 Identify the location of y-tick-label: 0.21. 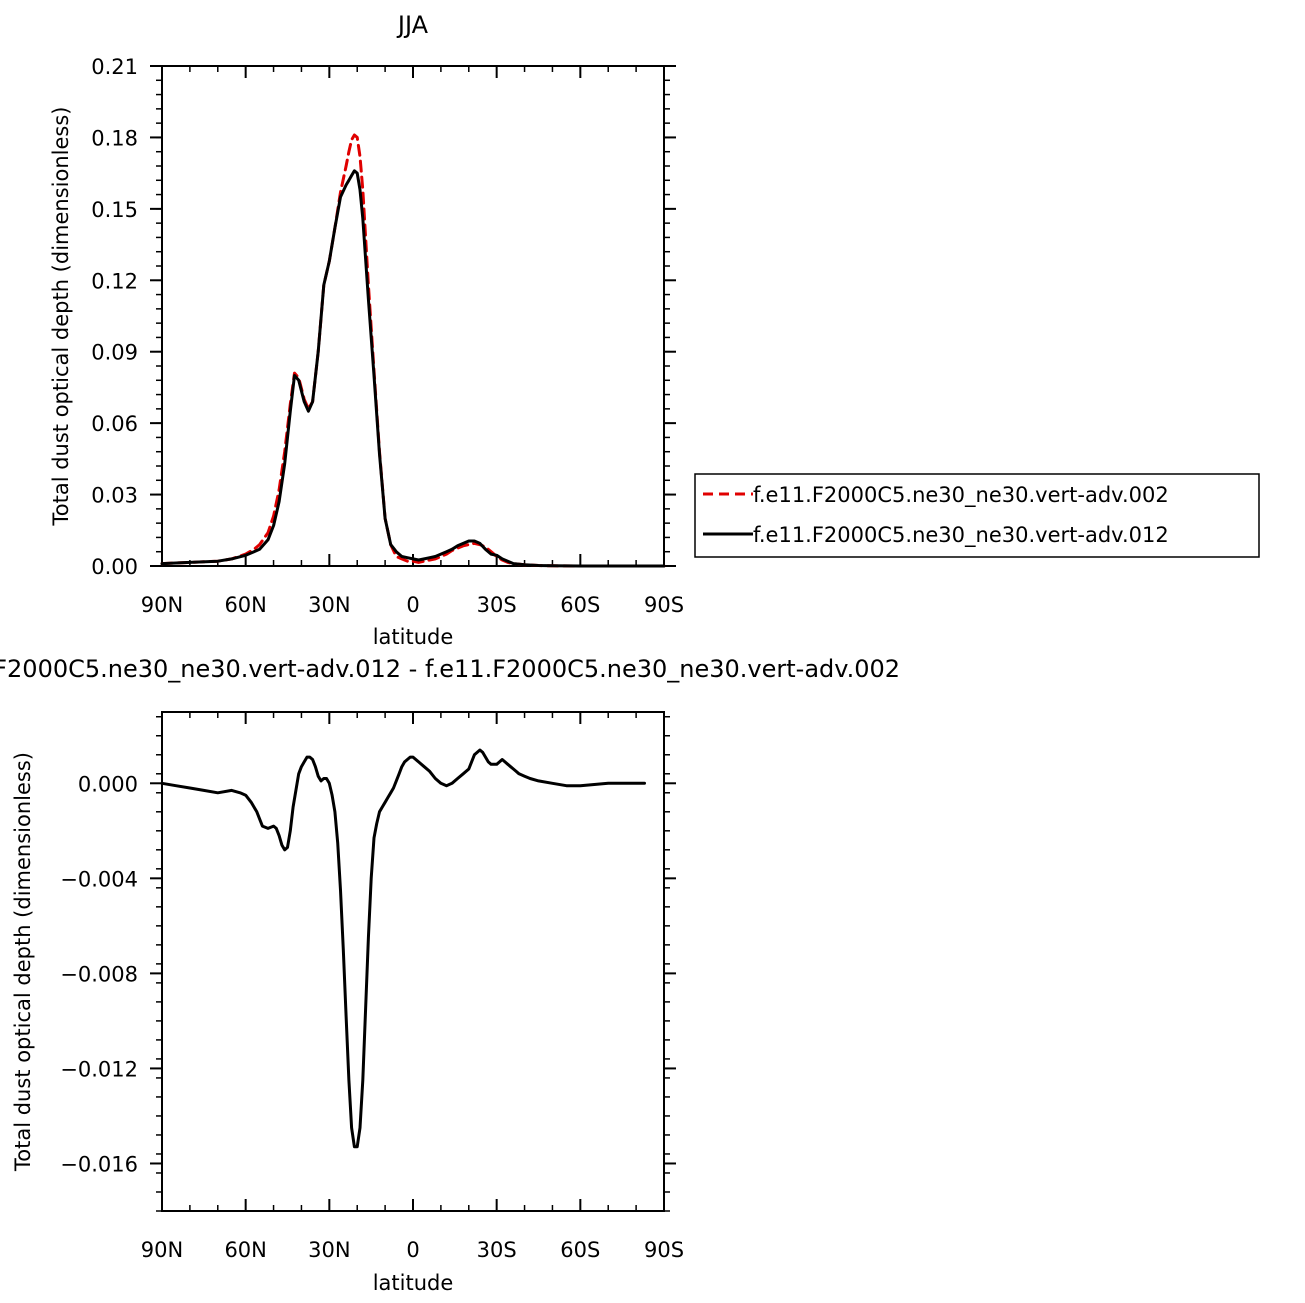
(114, 67).